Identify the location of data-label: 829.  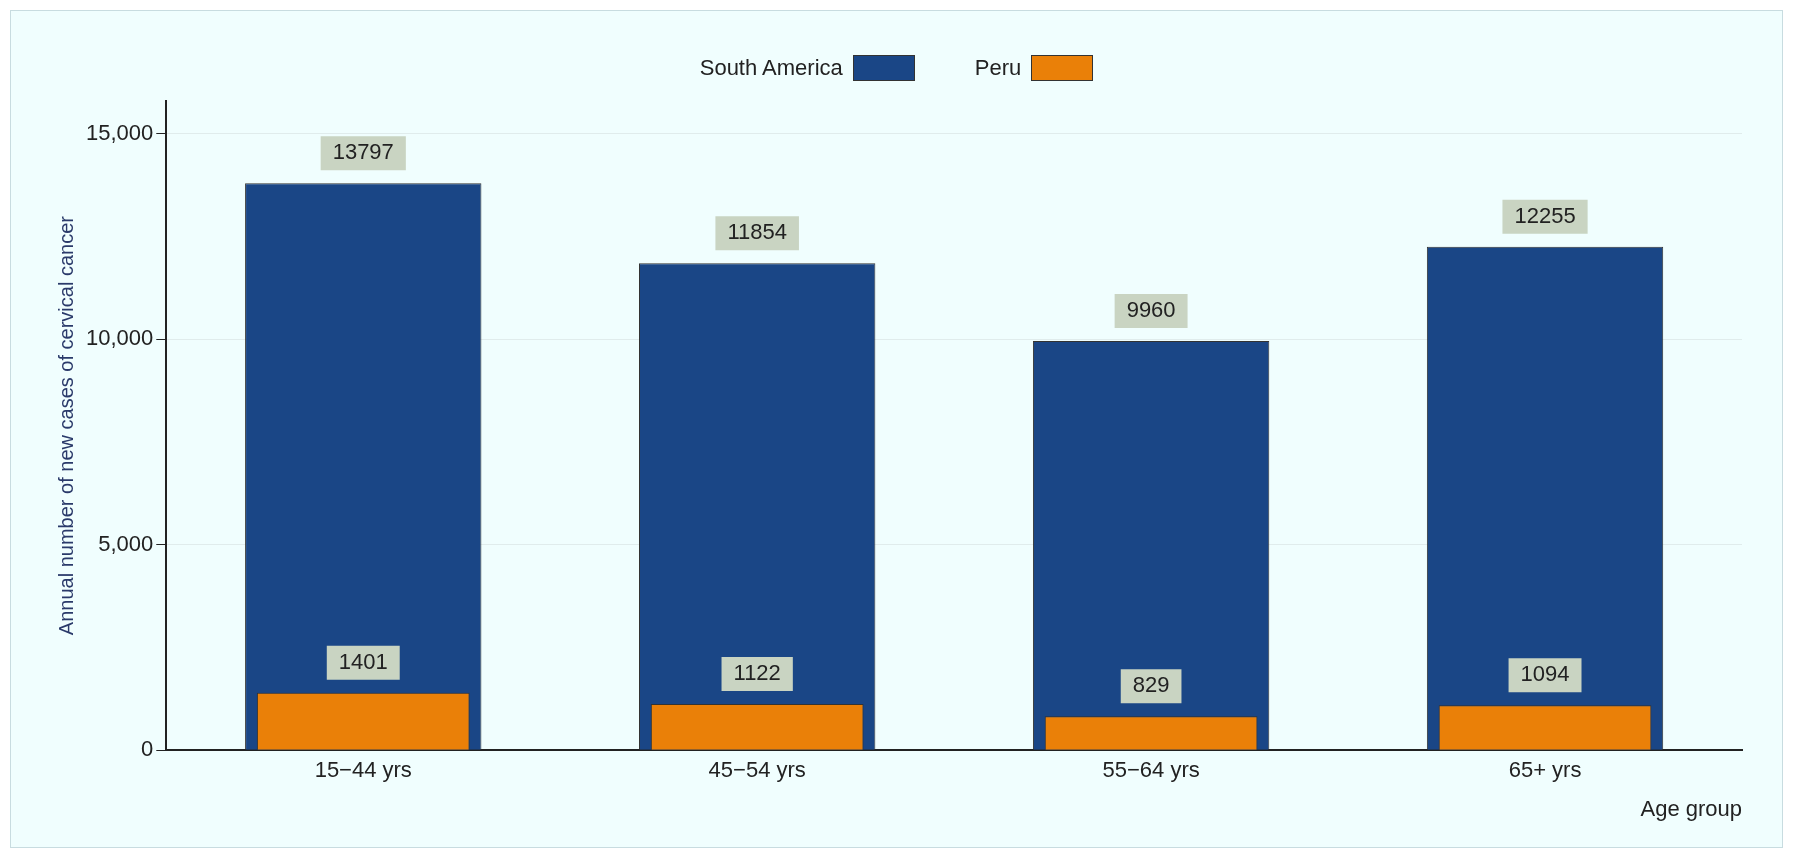
(1151, 685).